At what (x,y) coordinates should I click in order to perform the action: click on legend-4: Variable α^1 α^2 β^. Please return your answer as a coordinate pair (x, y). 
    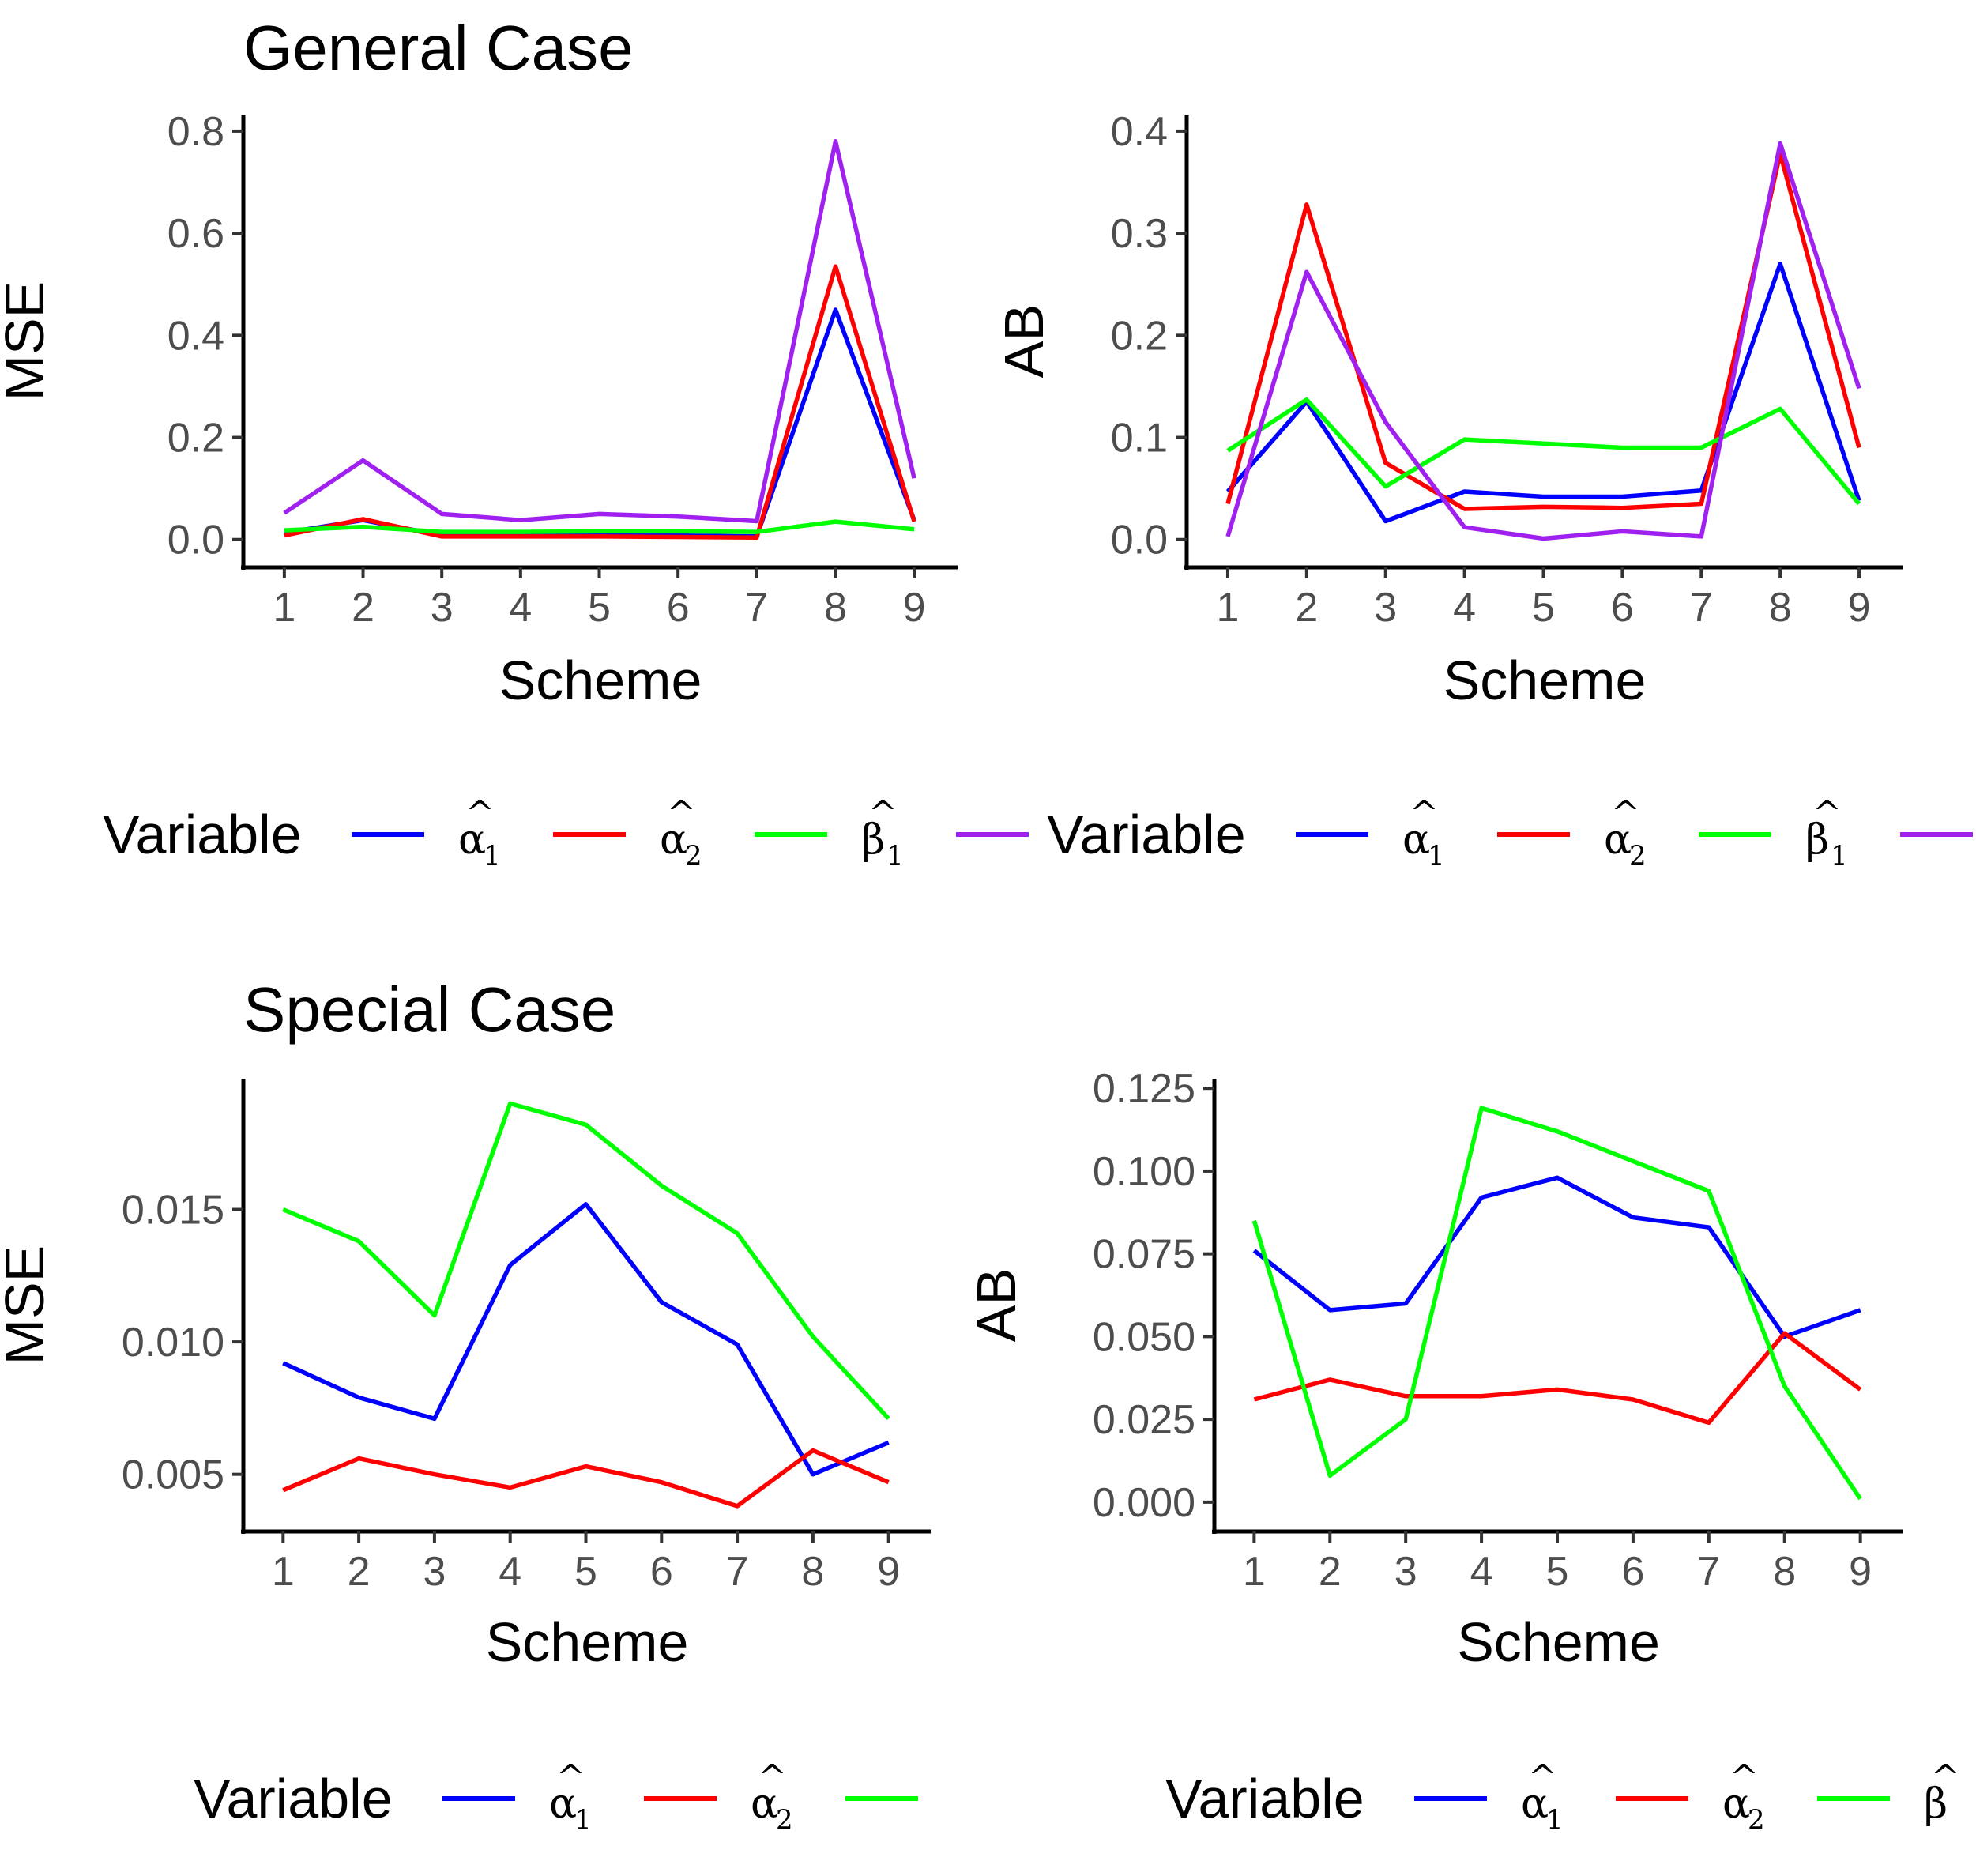
    Looking at the image, I should click on (1562, 1797).